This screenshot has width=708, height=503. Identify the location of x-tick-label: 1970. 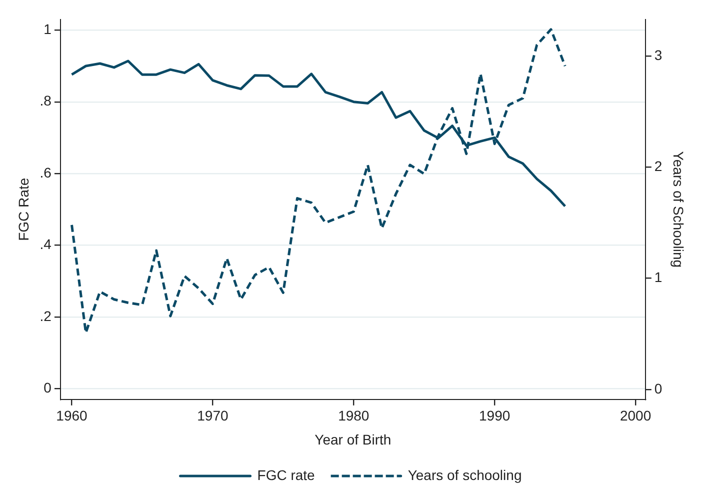
(212, 416).